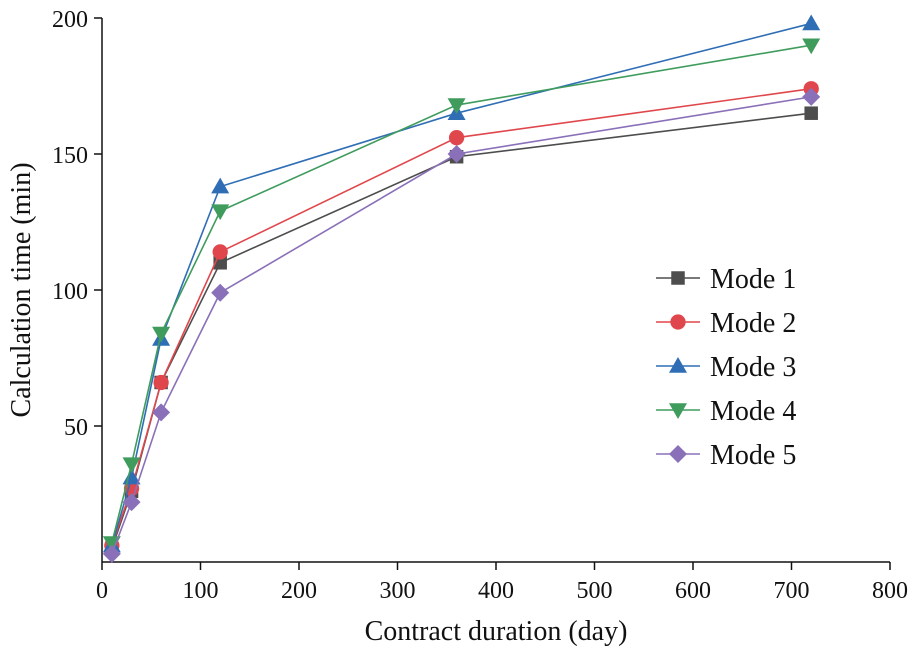 The height and width of the screenshot is (651, 916). Describe the element at coordinates (201, 591) in the screenshot. I see `x-tick-label: 100` at that location.